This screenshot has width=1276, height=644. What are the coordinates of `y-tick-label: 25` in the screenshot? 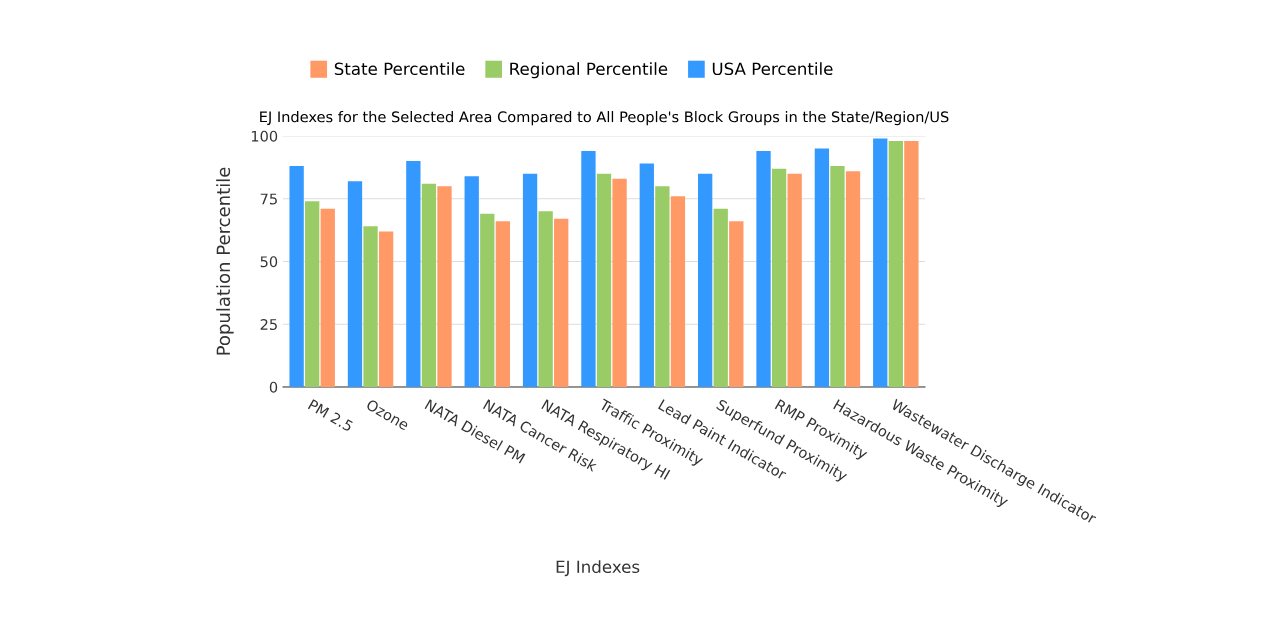 It's located at (268, 324).